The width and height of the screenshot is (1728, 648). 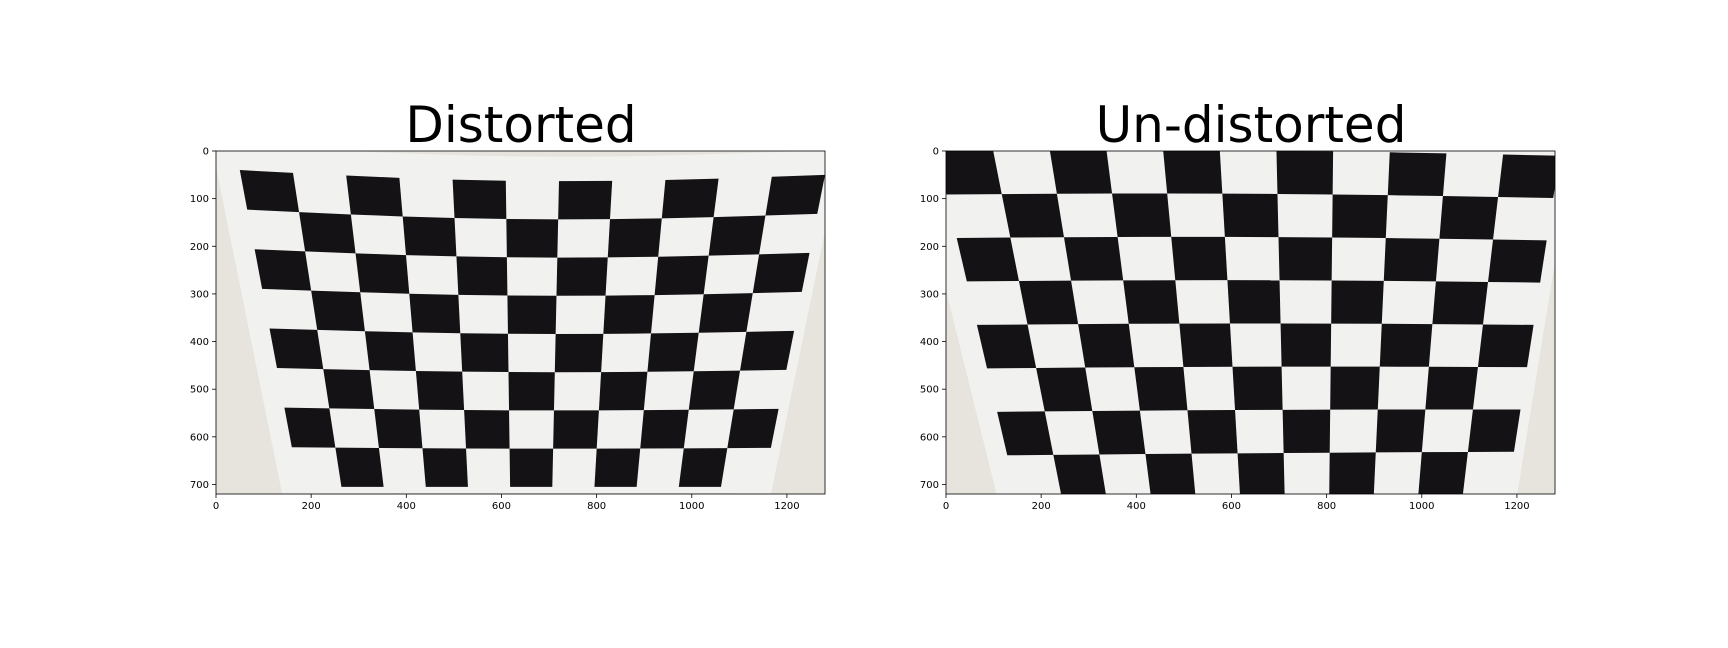 I want to click on panel-title-distorted: Distorted, so click(x=521, y=125).